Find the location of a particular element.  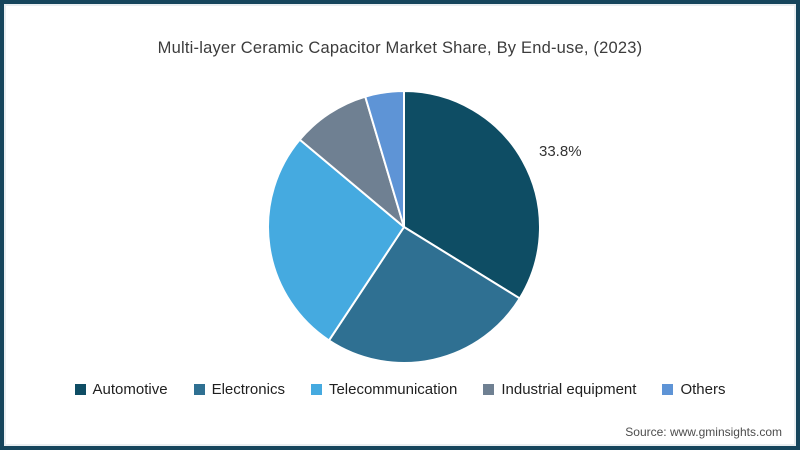

legend-item-others: Others is located at coordinates (693, 389).